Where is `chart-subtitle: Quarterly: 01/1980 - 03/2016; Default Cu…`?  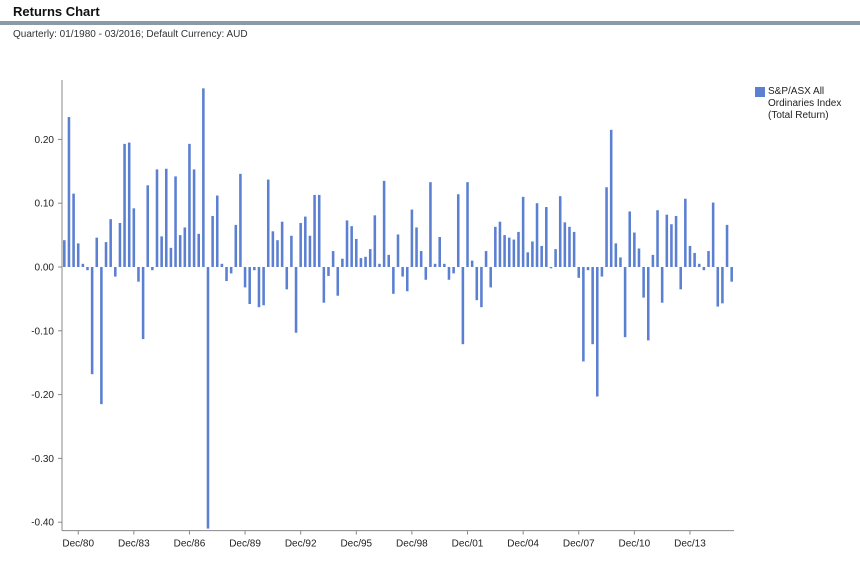 chart-subtitle: Quarterly: 01/1980 - 03/2016; Default Cu… is located at coordinates (130, 34).